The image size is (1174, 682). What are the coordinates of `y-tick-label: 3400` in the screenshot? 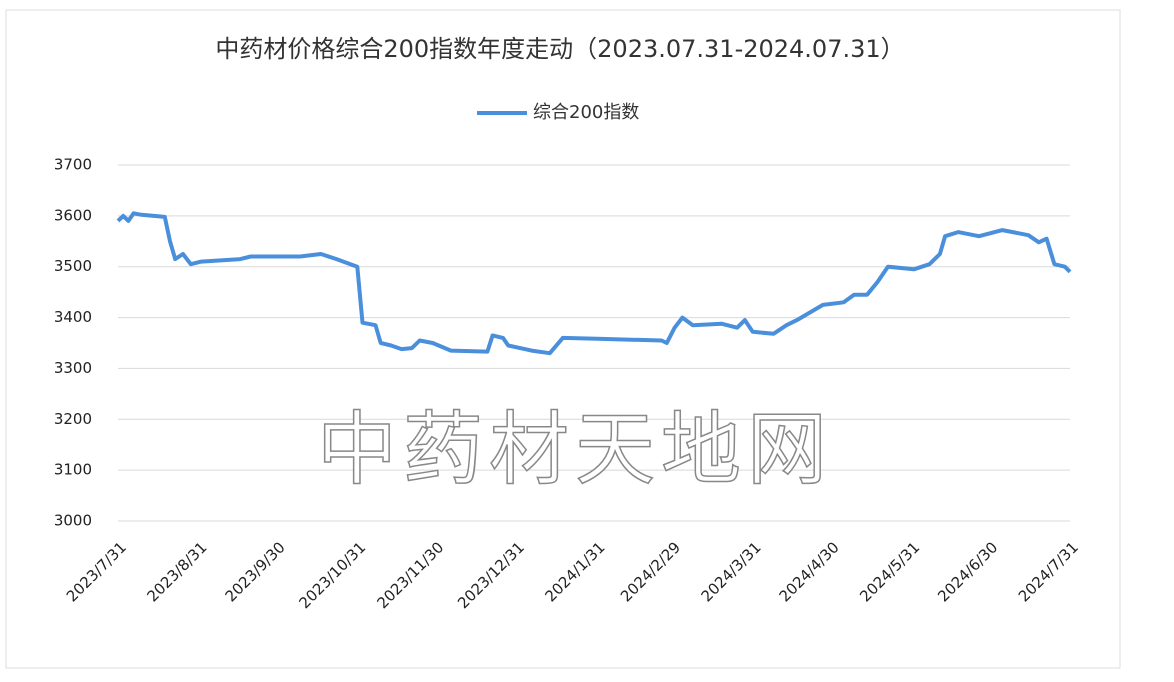 It's located at (73, 317).